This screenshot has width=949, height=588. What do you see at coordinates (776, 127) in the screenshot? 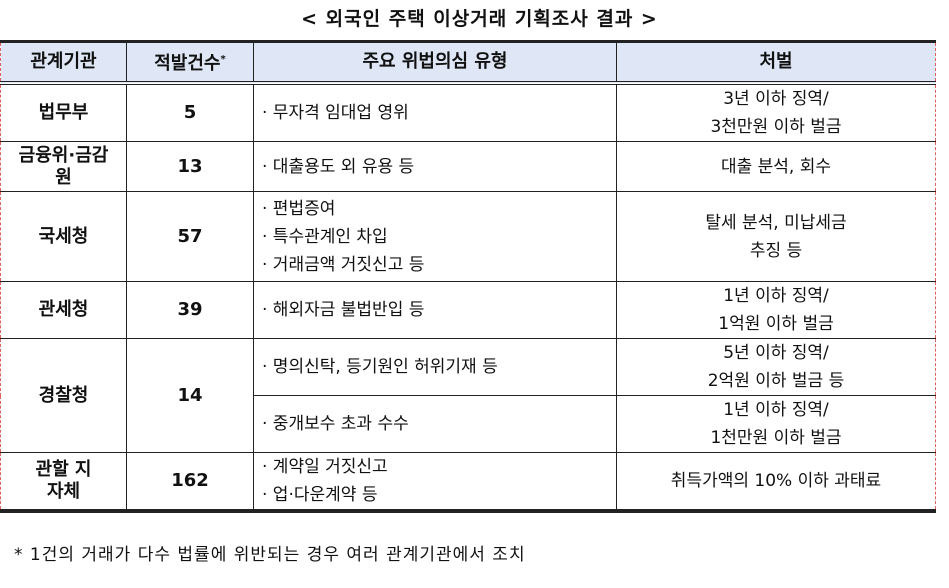
I see `penalty-line: 3천만원 이하 벌금` at bounding box center [776, 127].